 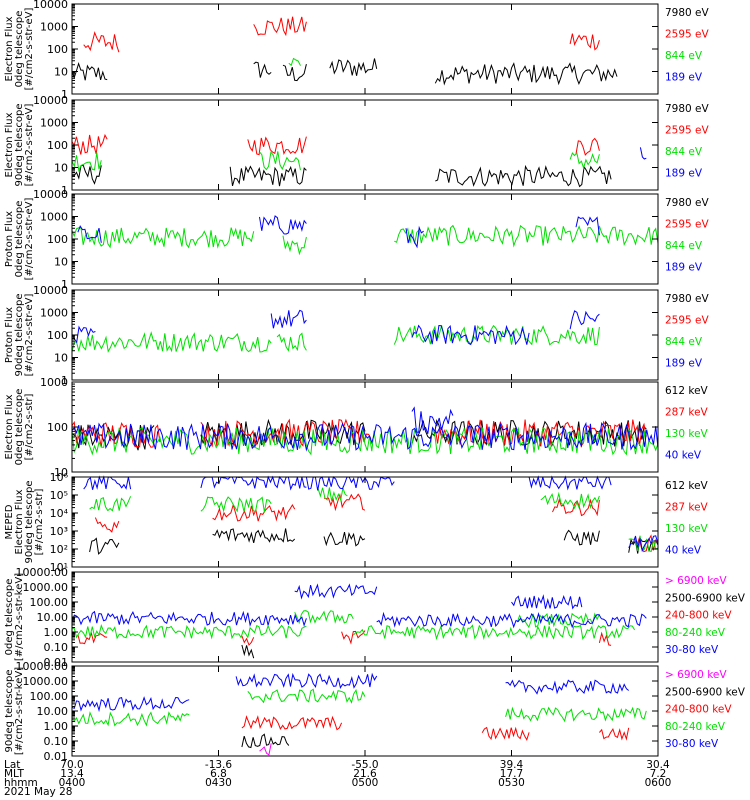 I want to click on y-tick-label: 0.10, so click(x=56, y=647).